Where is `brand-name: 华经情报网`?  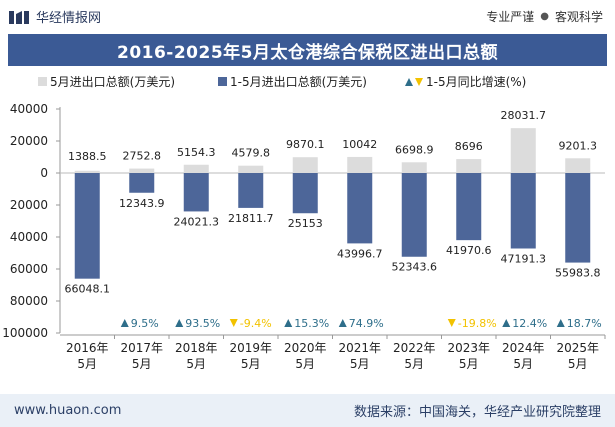 brand-name: 华经情报网 is located at coordinates (69, 18).